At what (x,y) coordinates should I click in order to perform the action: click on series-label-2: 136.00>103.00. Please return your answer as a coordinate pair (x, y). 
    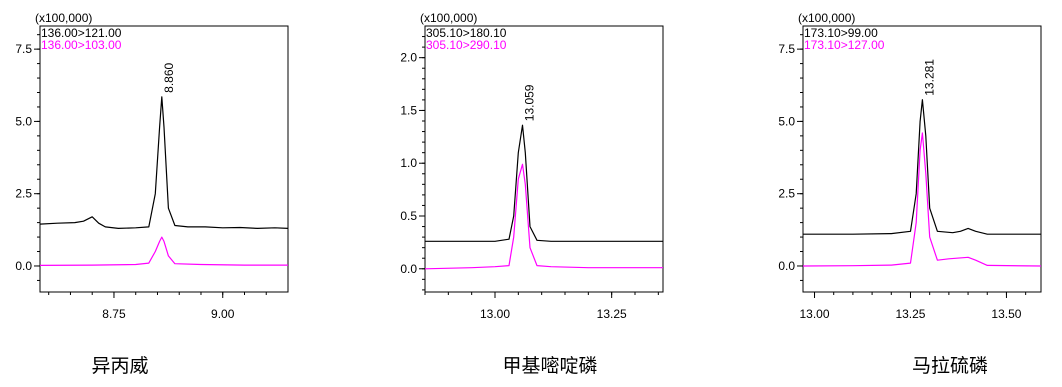
    Looking at the image, I should click on (81, 45).